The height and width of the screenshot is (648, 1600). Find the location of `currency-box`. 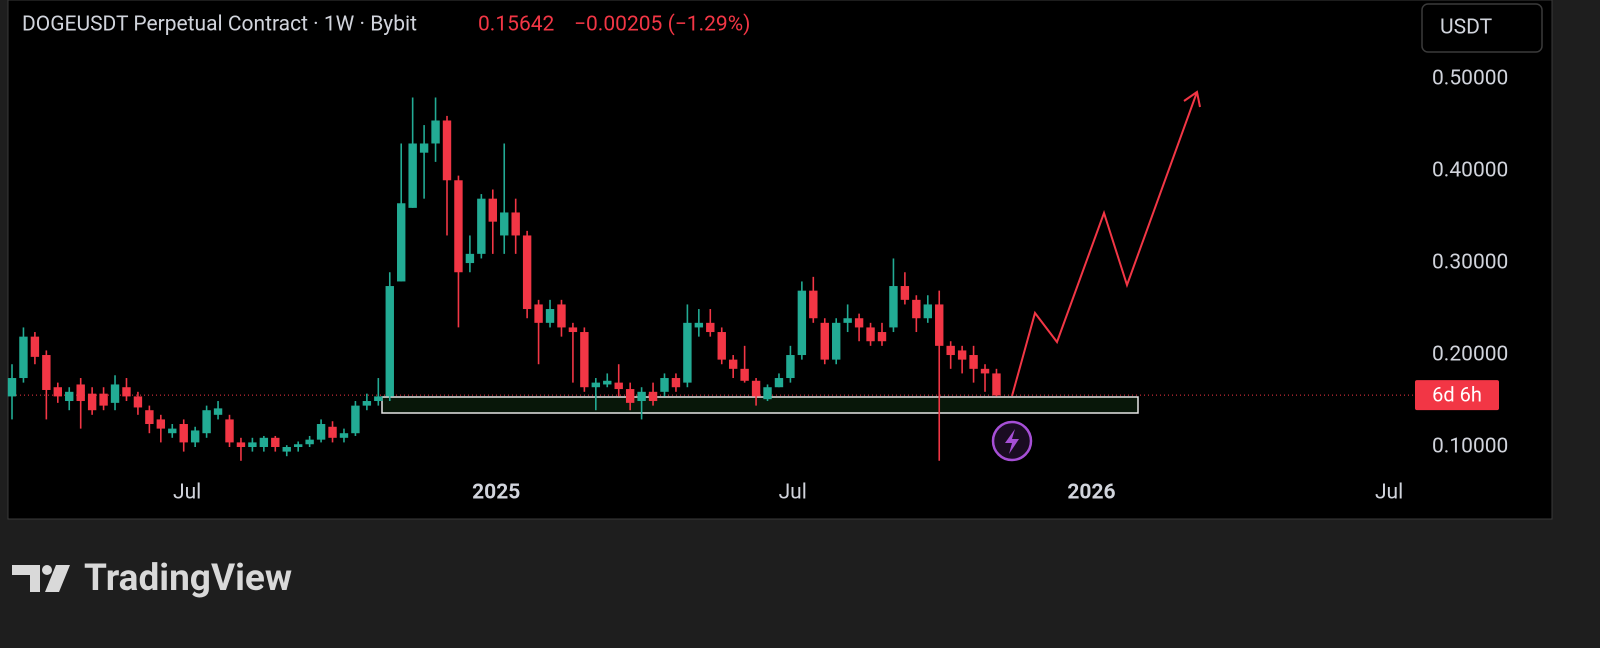

currency-box is located at coordinates (1482, 28).